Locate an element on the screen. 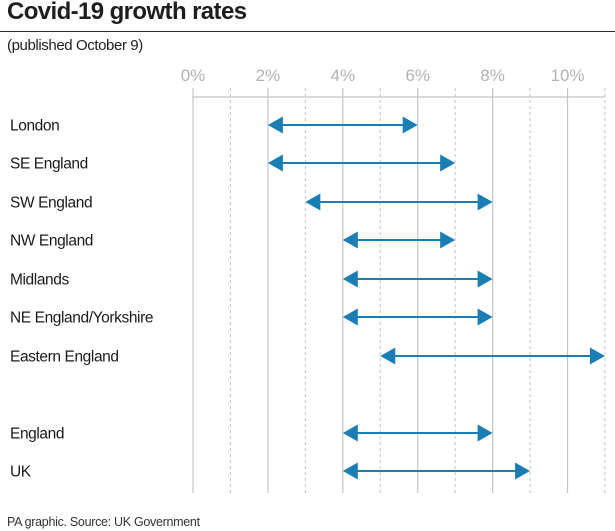 This screenshot has width=615, height=531. category-label: Eastern England is located at coordinates (64, 357).